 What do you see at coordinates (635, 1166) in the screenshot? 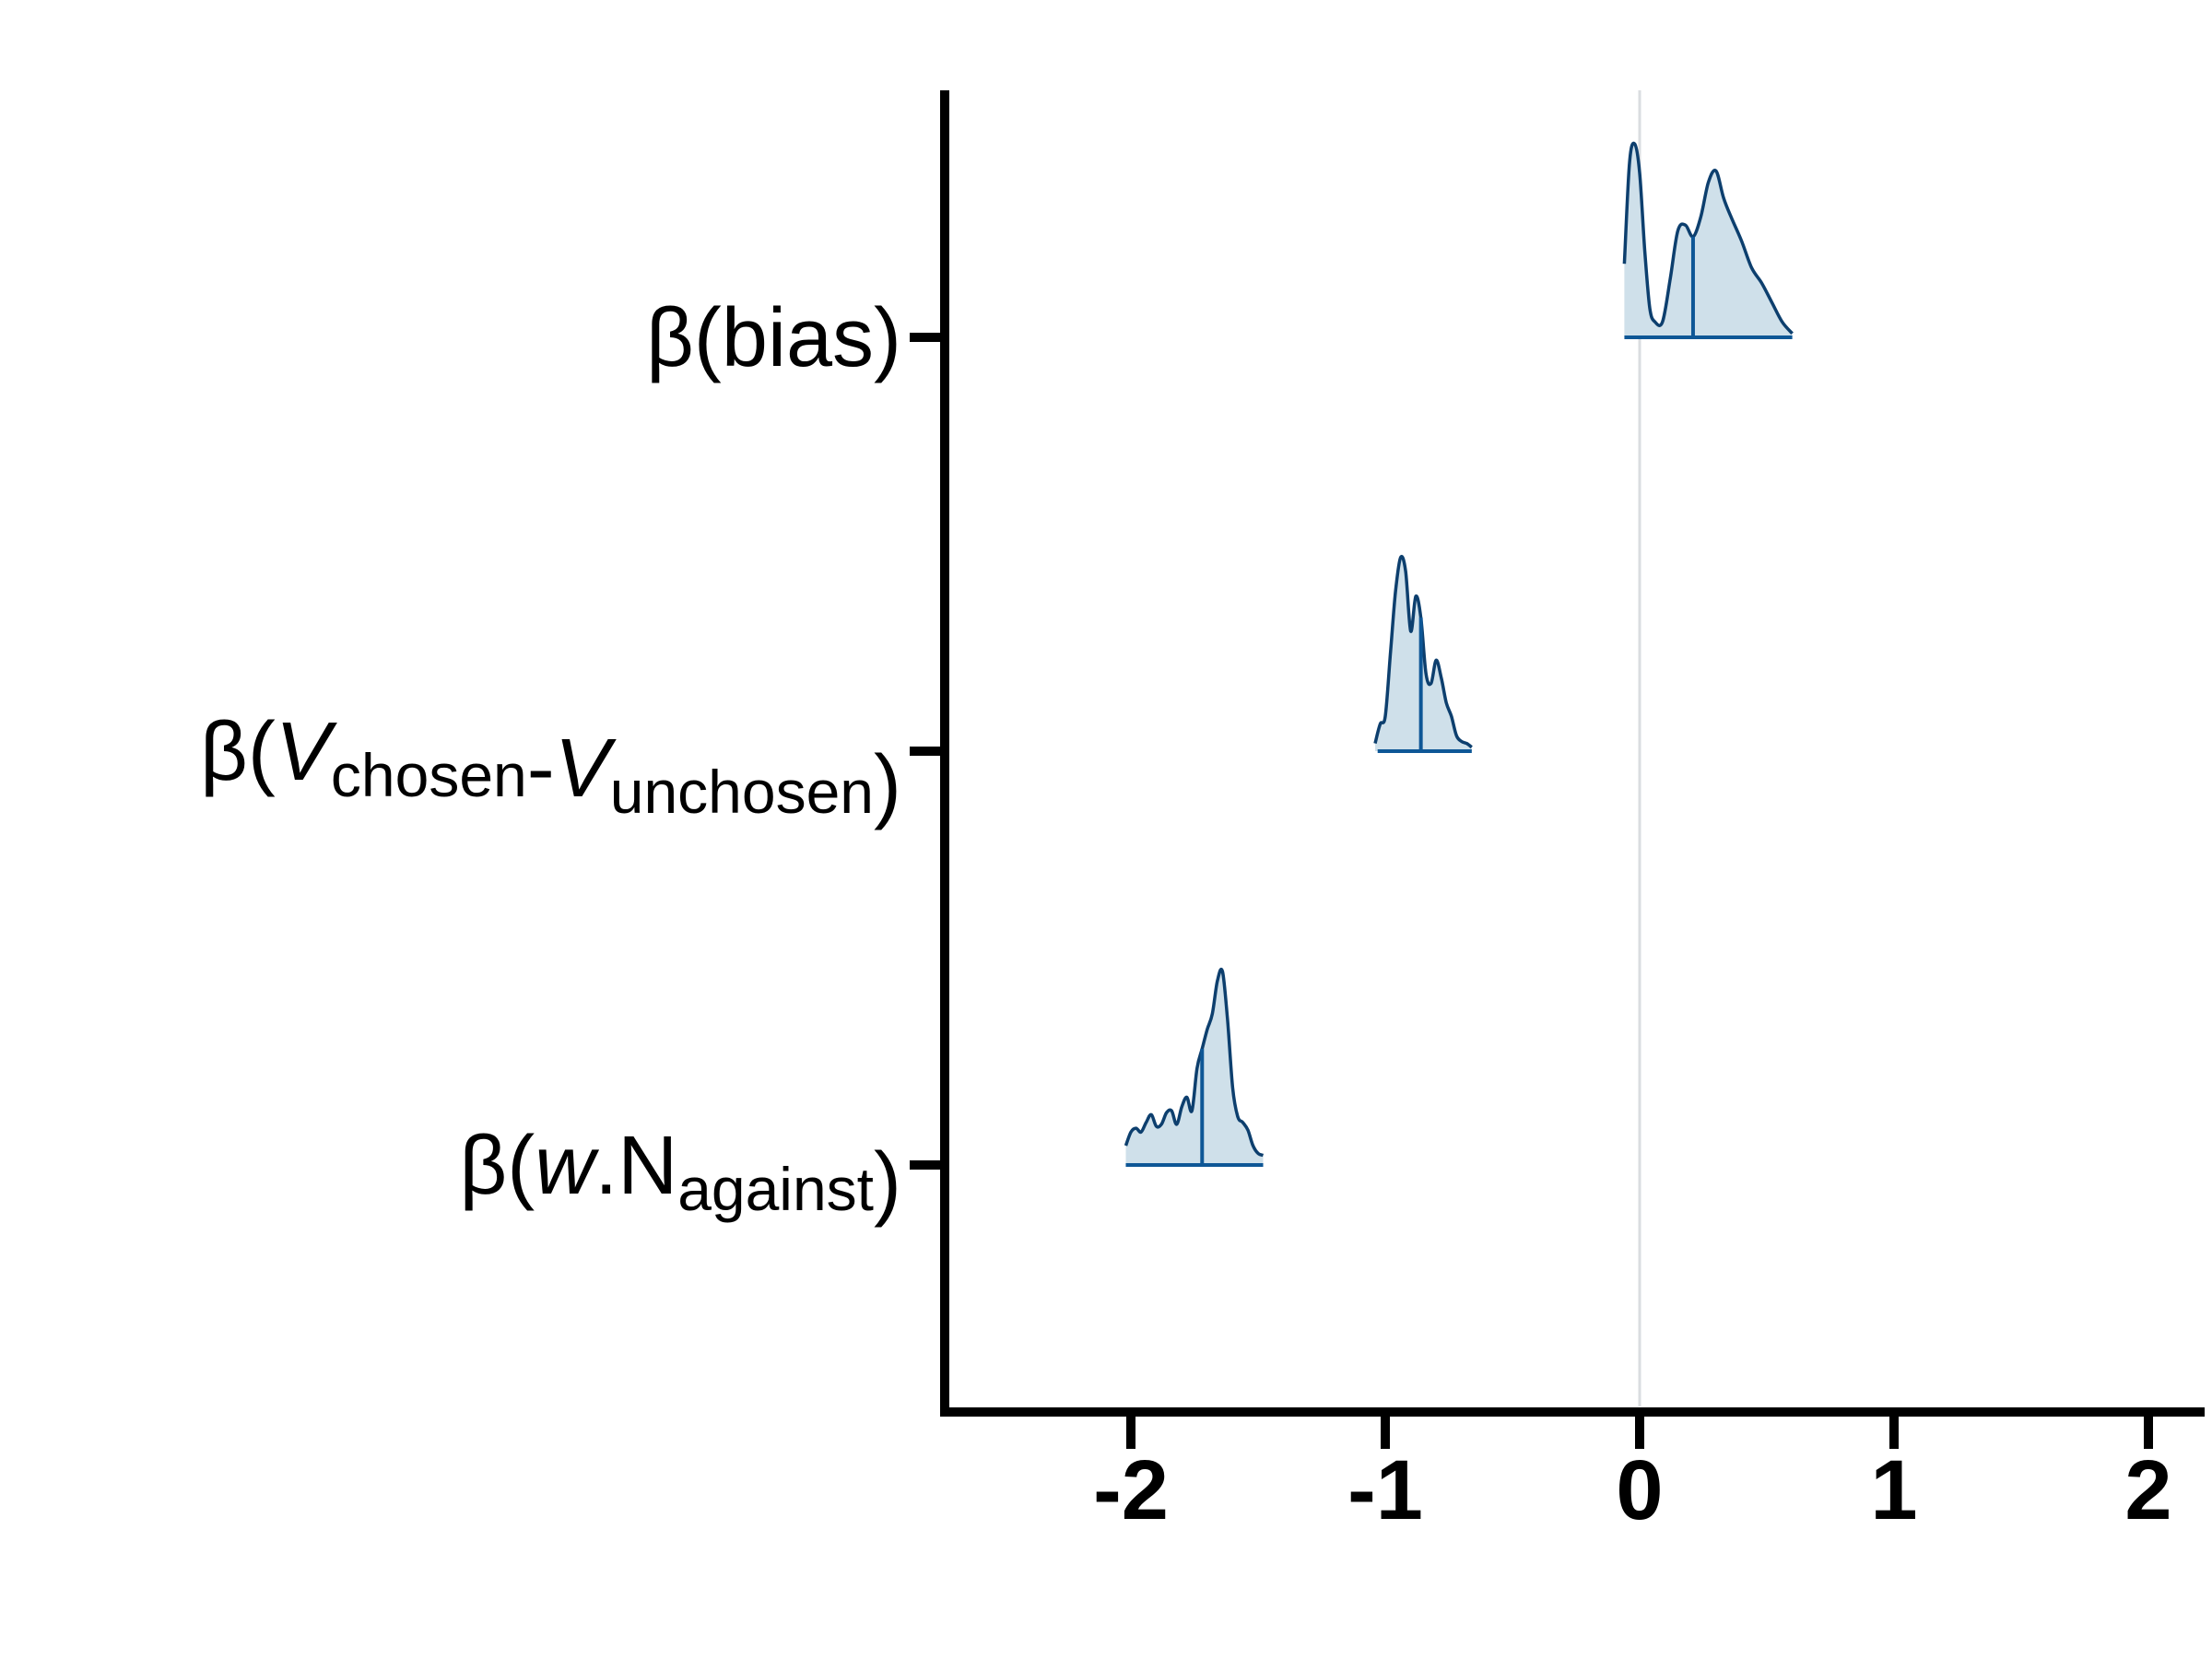
I see `label-part: .N` at bounding box center [635, 1166].